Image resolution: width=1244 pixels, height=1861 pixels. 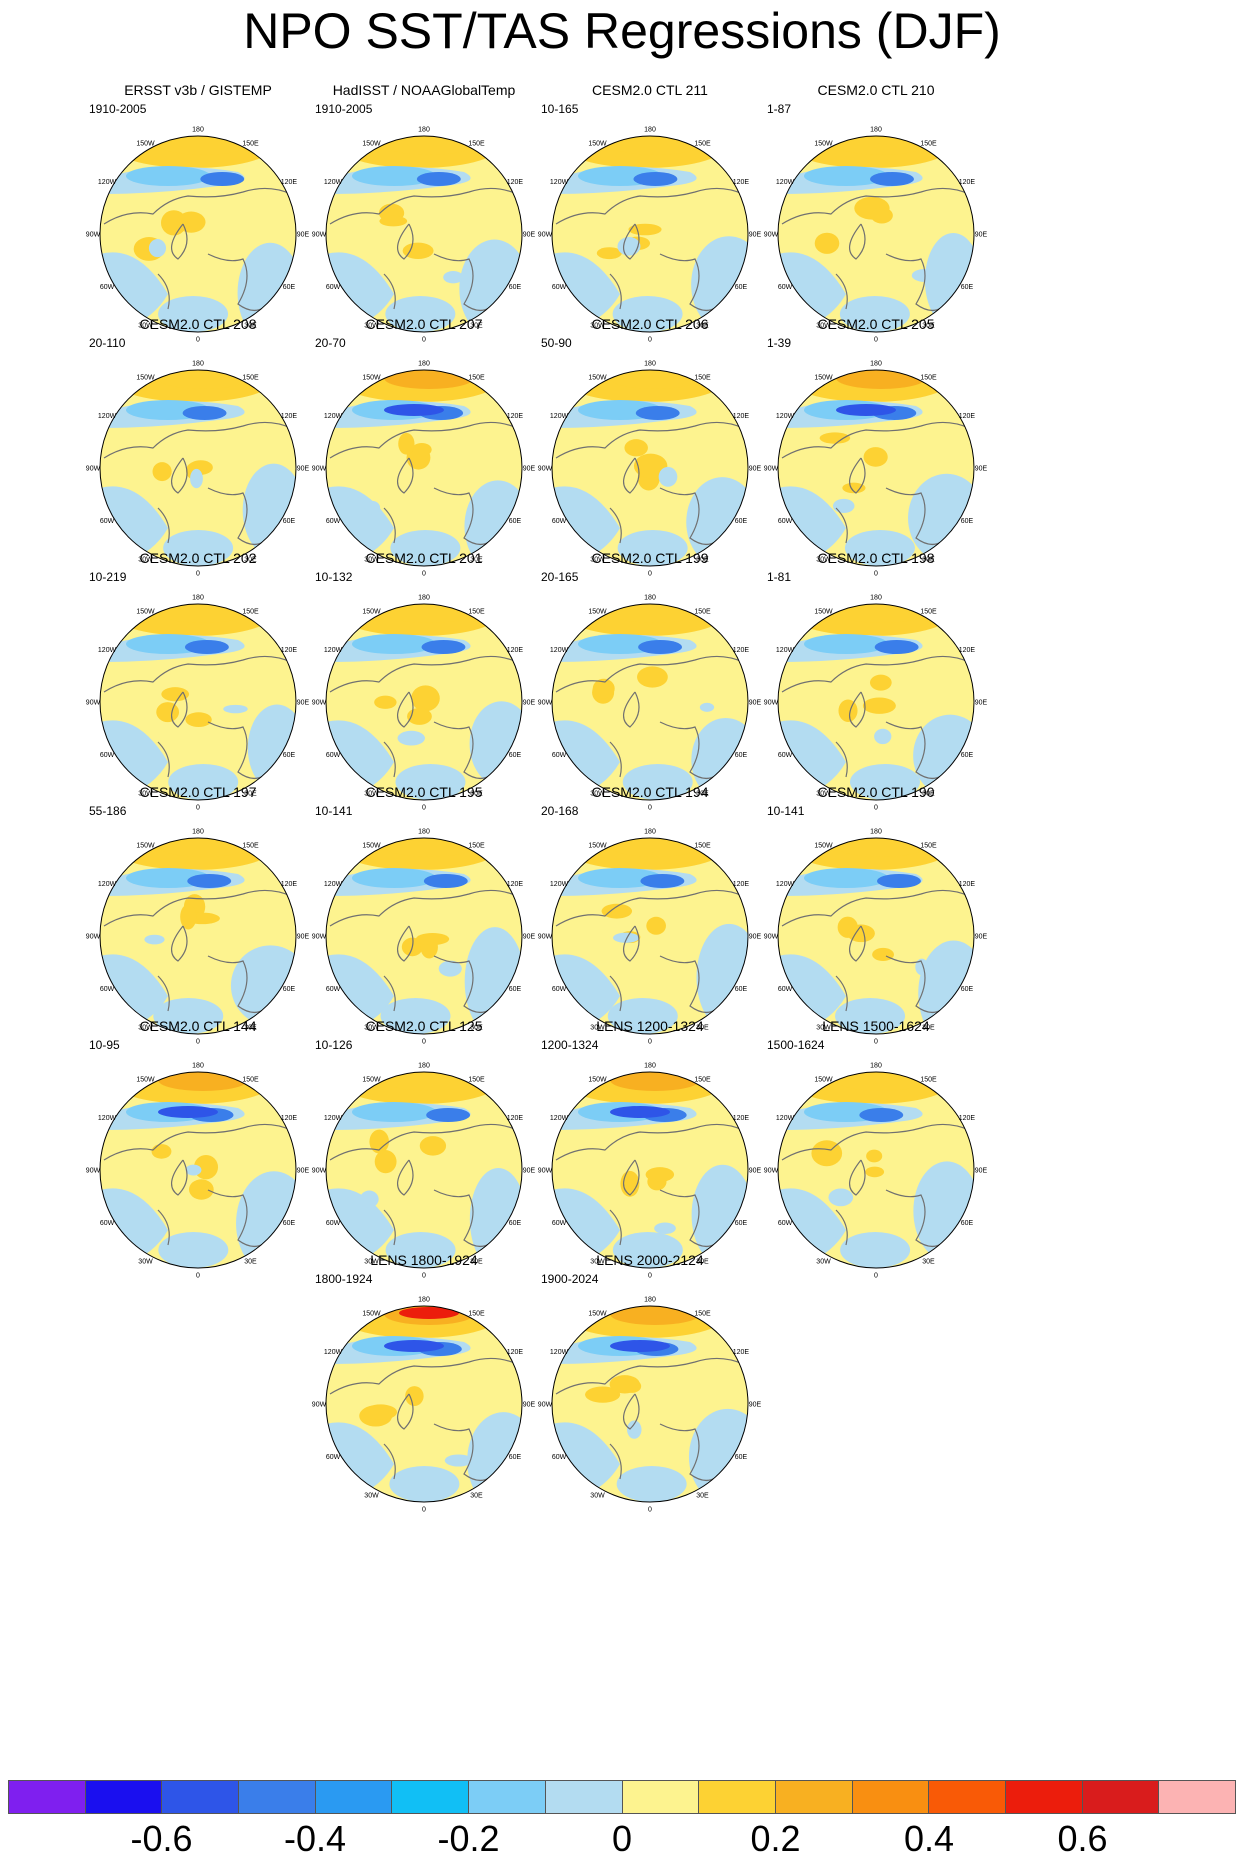 What do you see at coordinates (424, 1026) in the screenshot?
I see `panel-title: CESM2.0 CTL 125` at bounding box center [424, 1026].